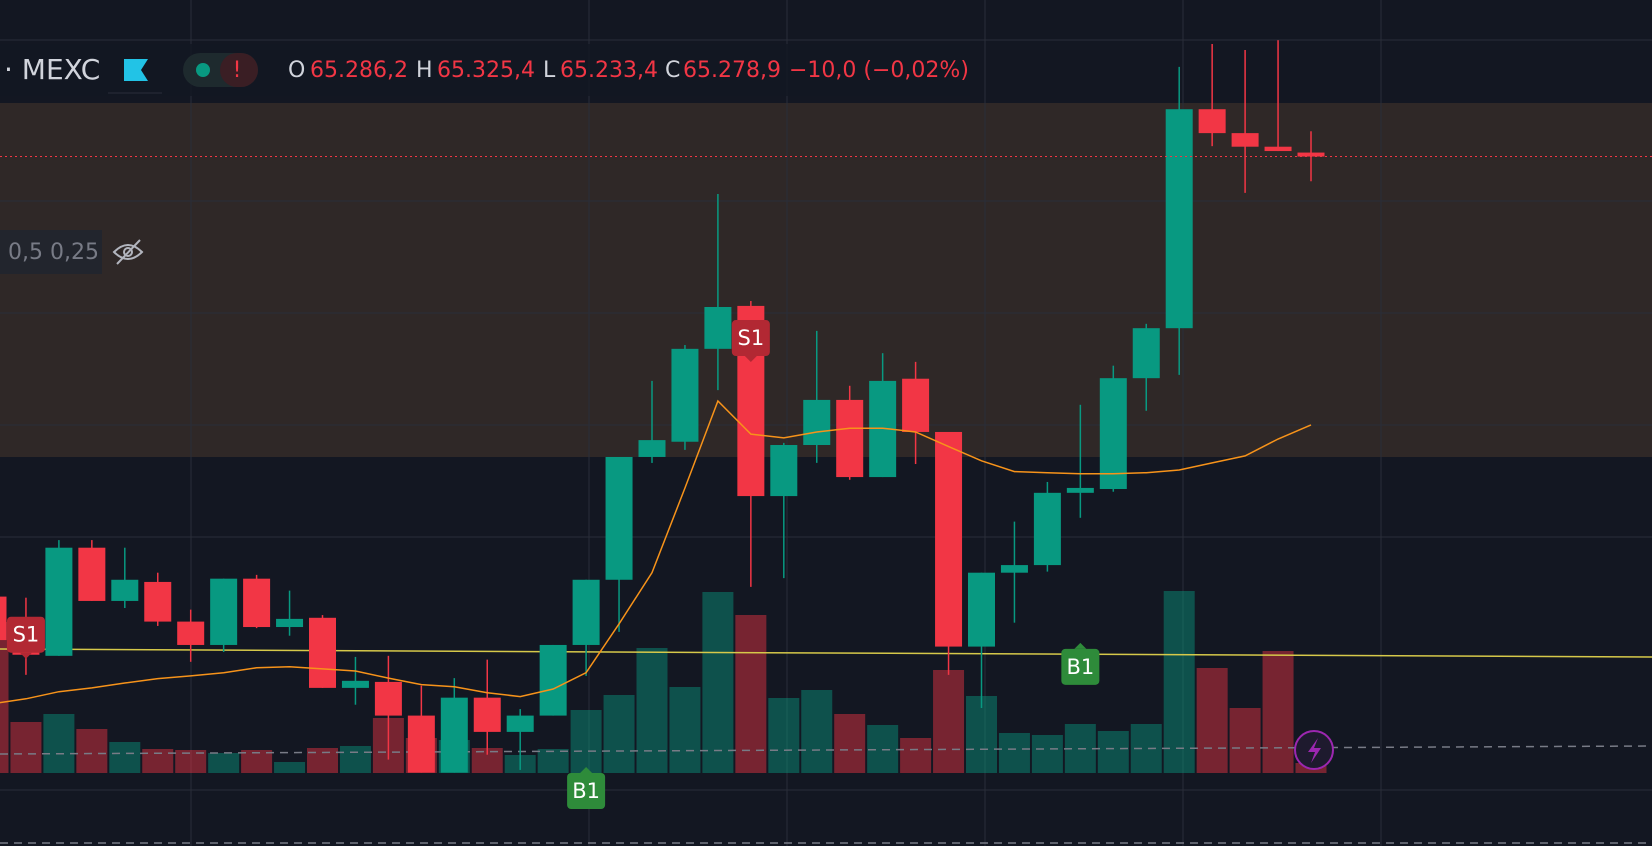 The image size is (1652, 846). I want to click on status-dot, so click(203, 70).